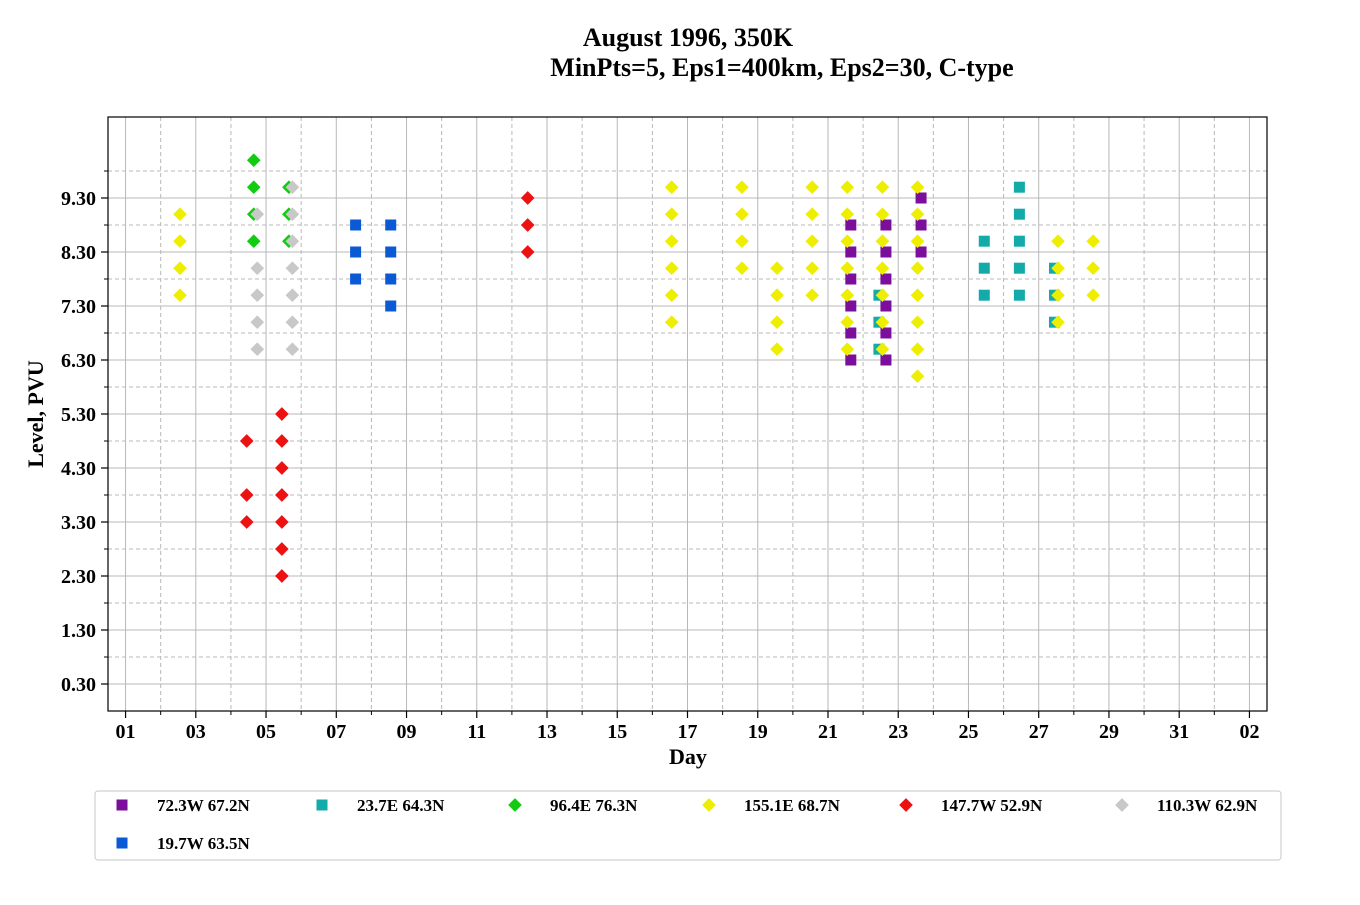  I want to click on legend-label: 147.7W 52.9N, so click(992, 805).